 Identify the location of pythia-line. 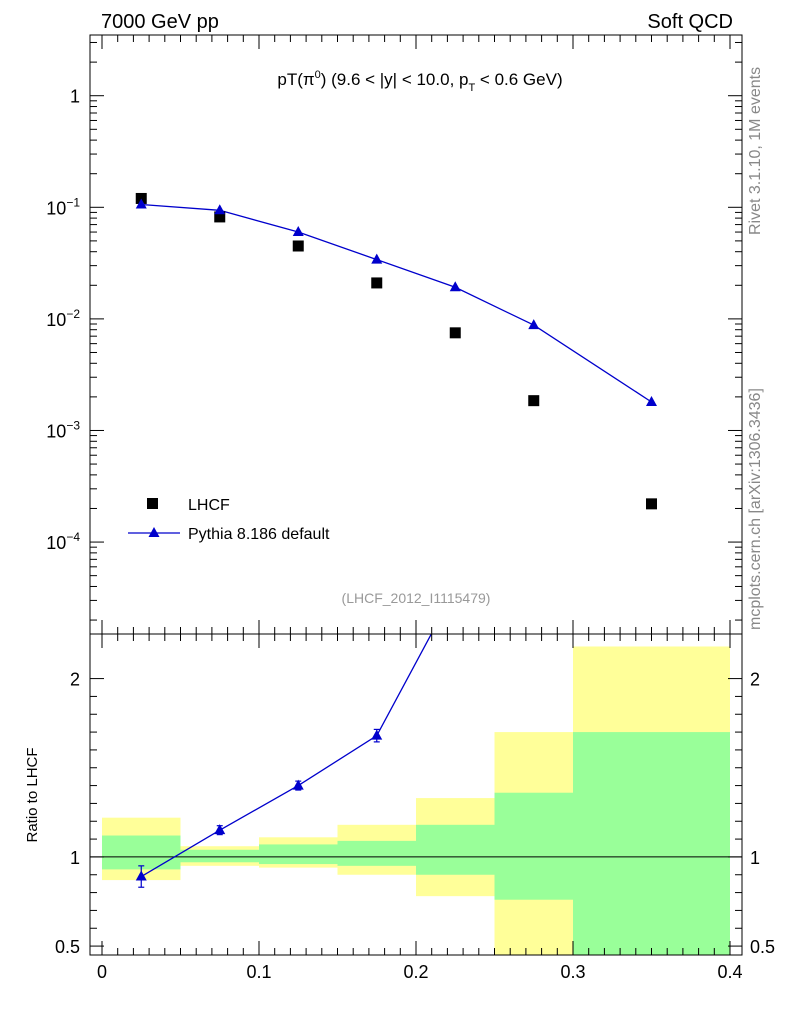
(396, 303).